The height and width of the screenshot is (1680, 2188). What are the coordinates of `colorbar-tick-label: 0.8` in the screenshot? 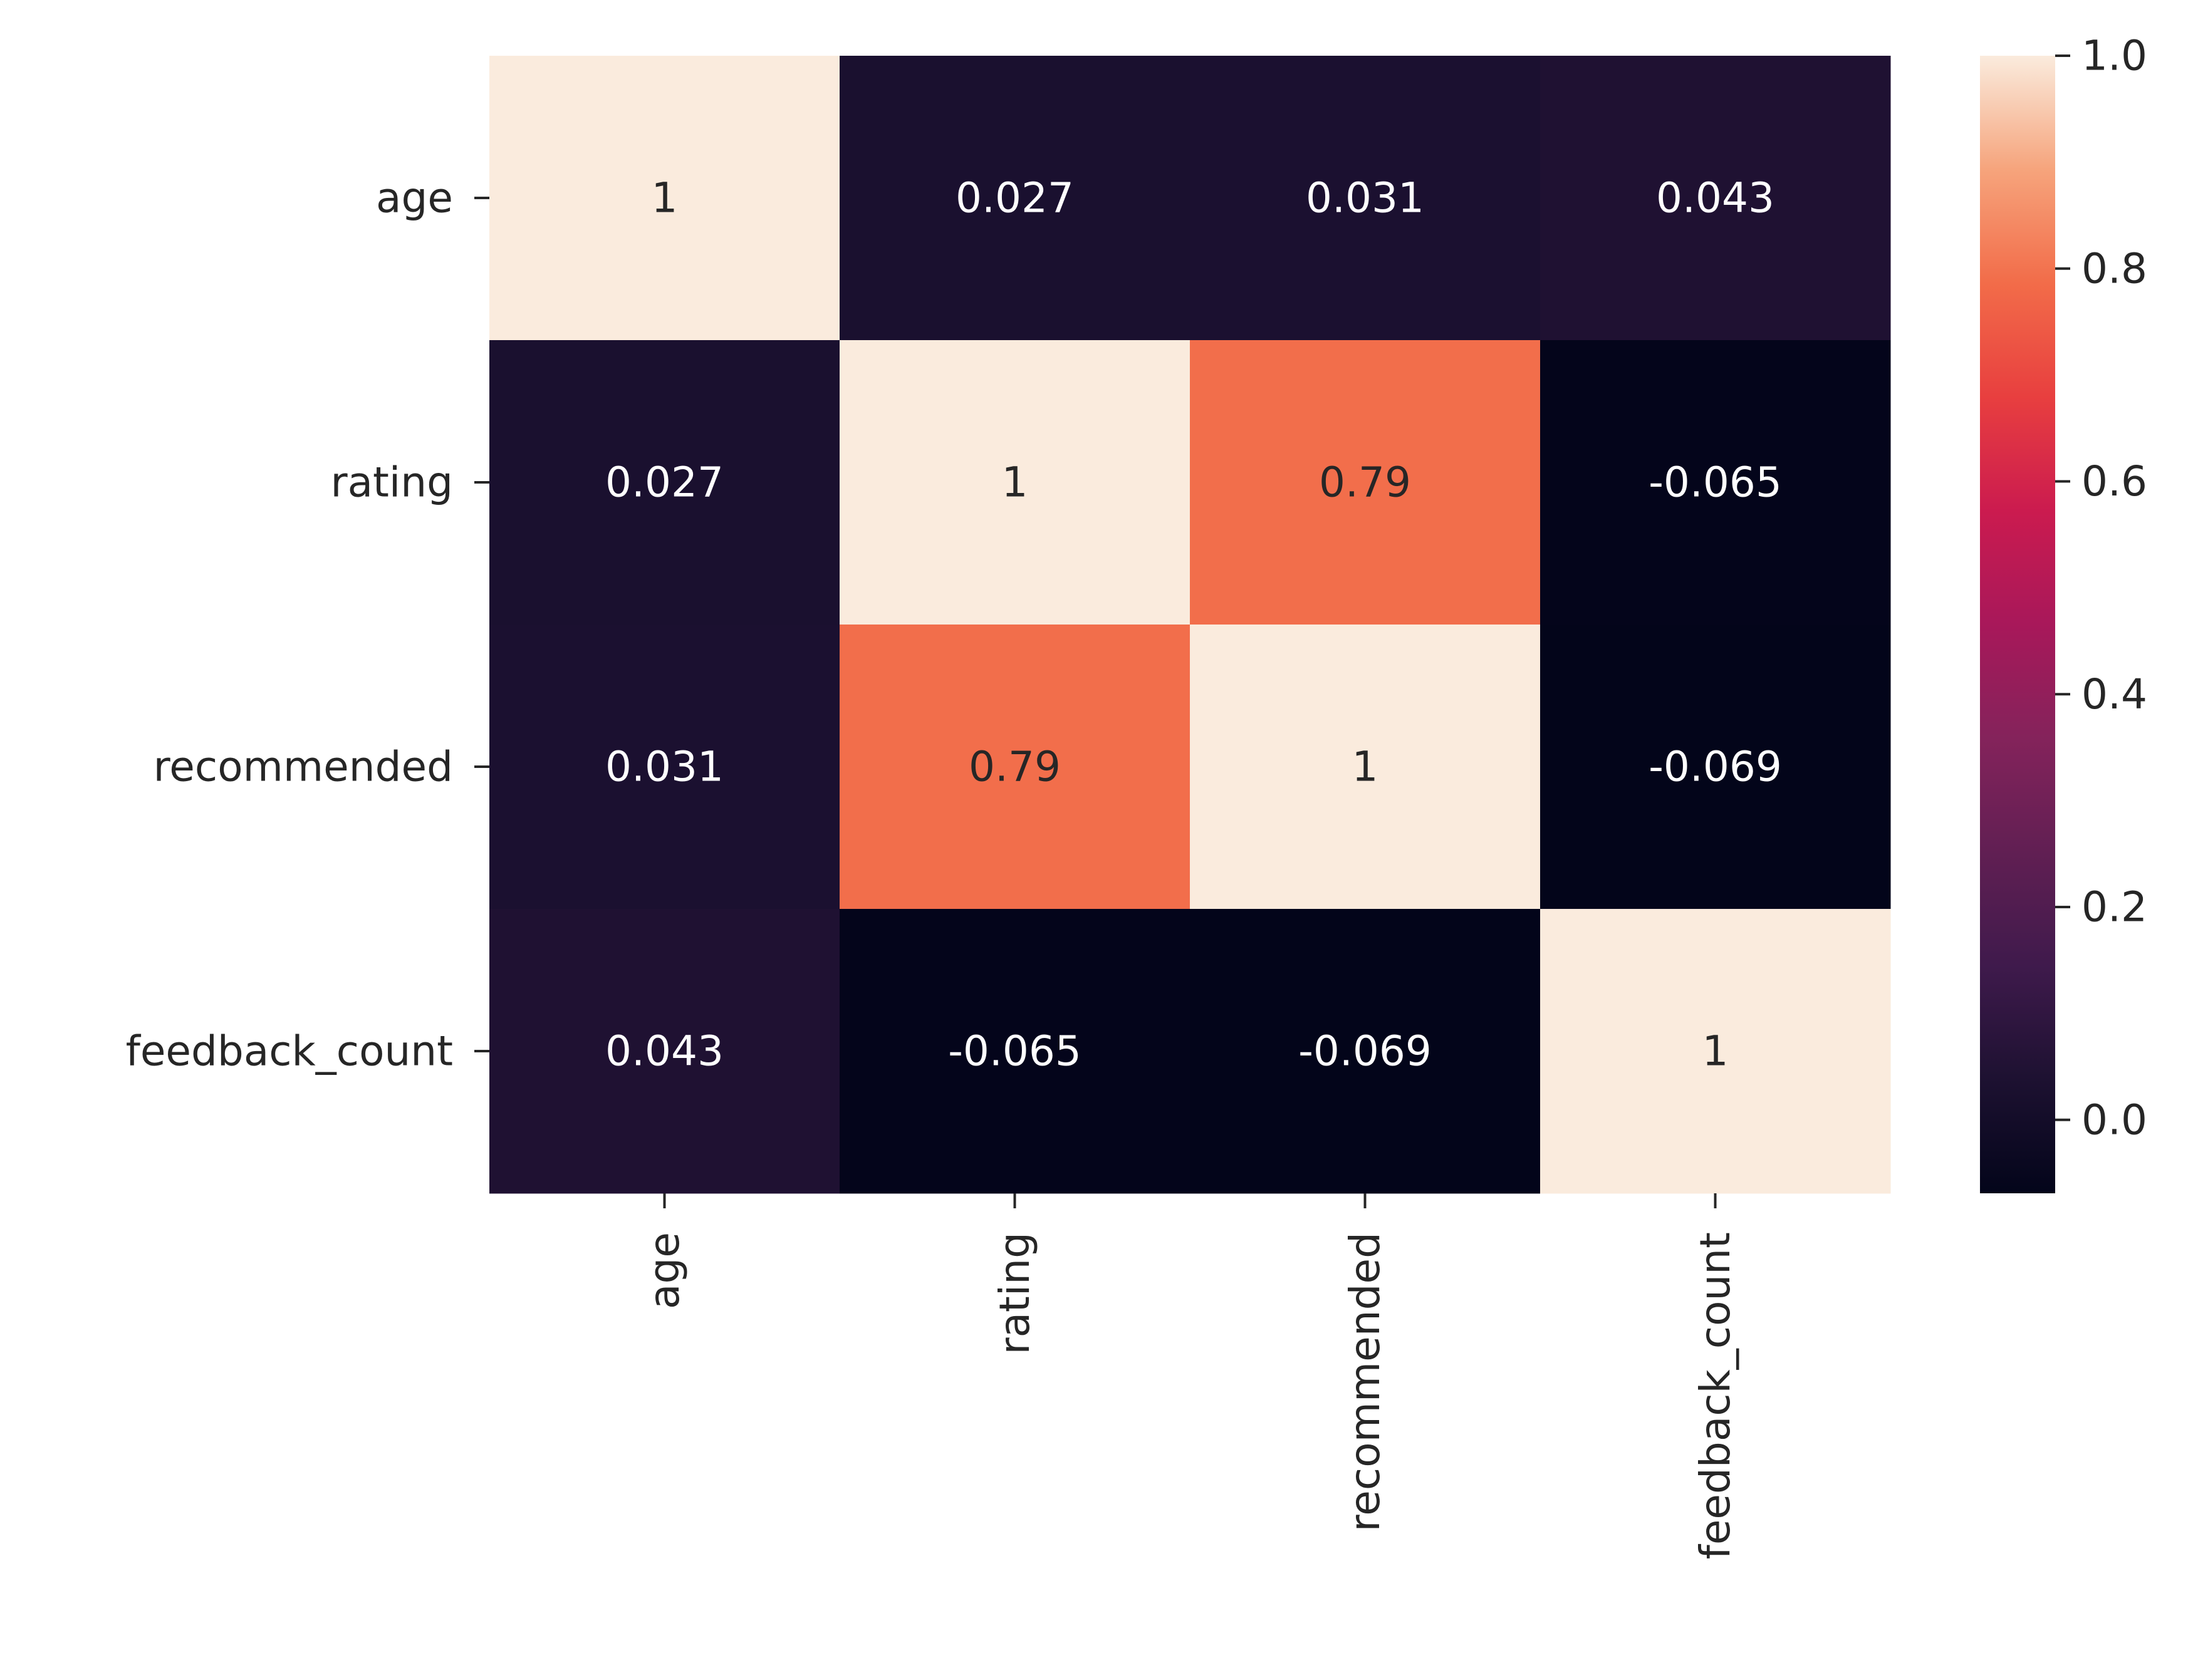 It's located at (2114, 269).